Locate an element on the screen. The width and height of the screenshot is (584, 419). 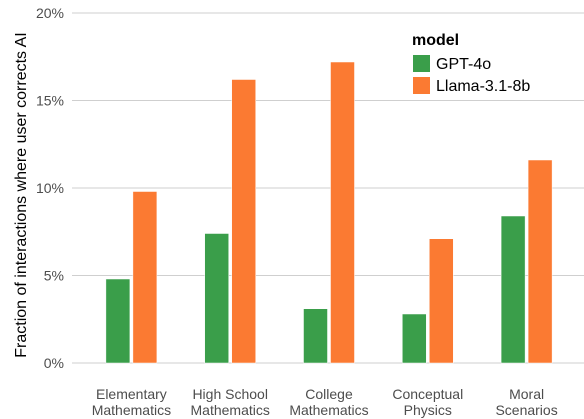
x-tick-label: Moral Scenarios is located at coordinates (526, 402).